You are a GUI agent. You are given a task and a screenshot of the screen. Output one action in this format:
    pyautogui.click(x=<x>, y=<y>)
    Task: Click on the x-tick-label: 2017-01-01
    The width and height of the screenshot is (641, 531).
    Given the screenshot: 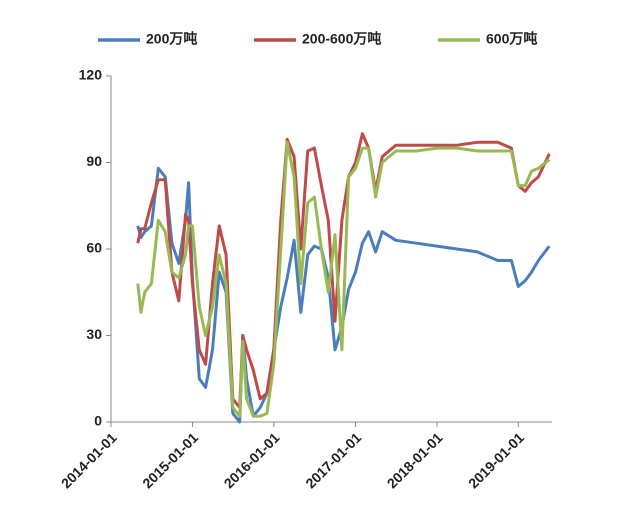 What is the action you would take?
    pyautogui.click(x=333, y=460)
    